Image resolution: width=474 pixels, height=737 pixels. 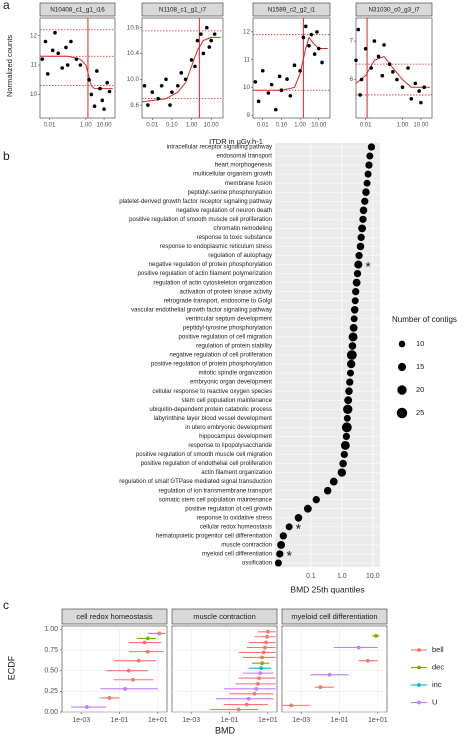 What do you see at coordinates (133, 53) in the screenshot?
I see `y-tick-label: 10.4` at bounding box center [133, 53].